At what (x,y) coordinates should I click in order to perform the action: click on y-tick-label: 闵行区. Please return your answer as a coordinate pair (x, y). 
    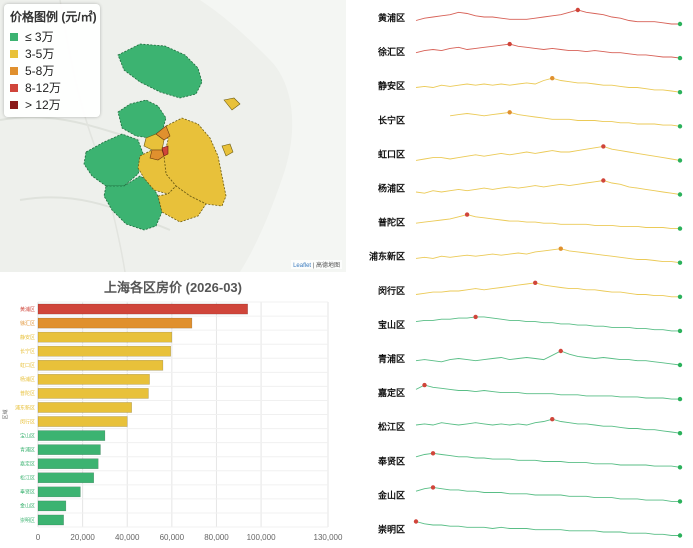
    Looking at the image, I should click on (27, 421).